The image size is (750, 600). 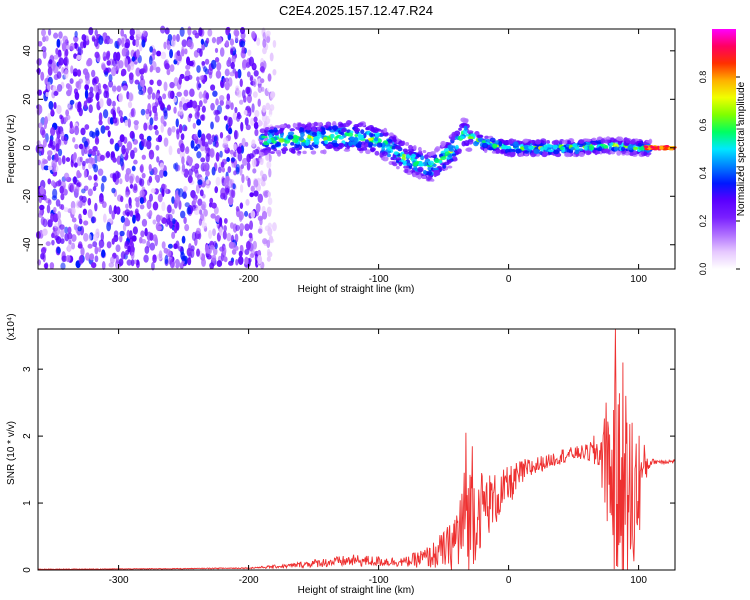 What do you see at coordinates (379, 279) in the screenshot?
I see `spectrogram-x-tick-label: -100` at bounding box center [379, 279].